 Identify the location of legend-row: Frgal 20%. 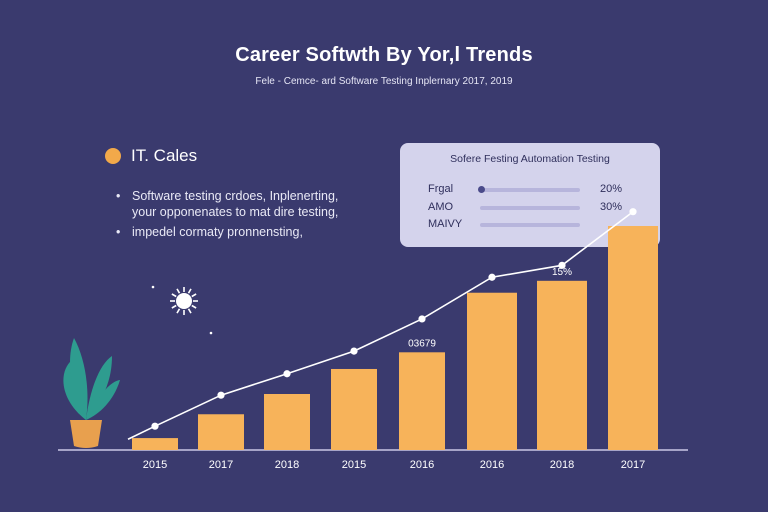
(533, 190).